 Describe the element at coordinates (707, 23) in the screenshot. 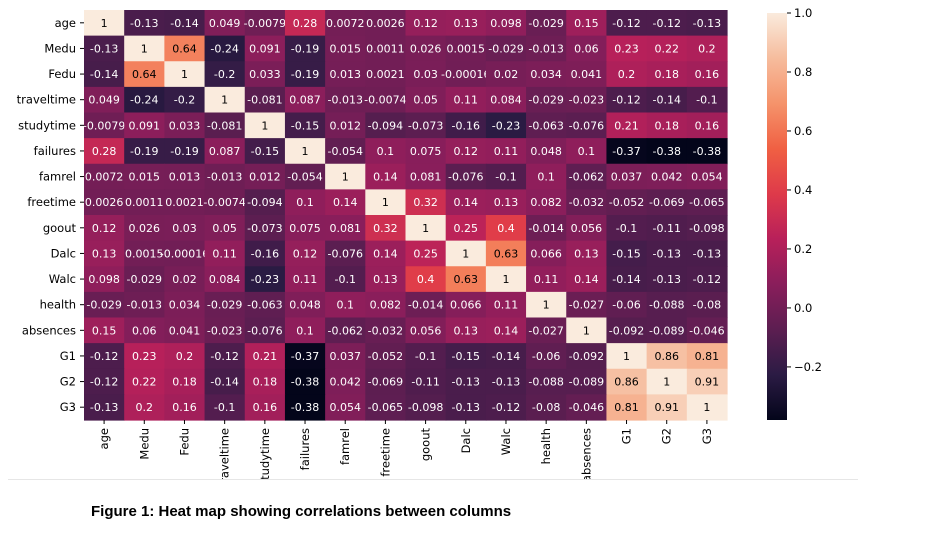

I see `cell-value-label: -0.13` at that location.